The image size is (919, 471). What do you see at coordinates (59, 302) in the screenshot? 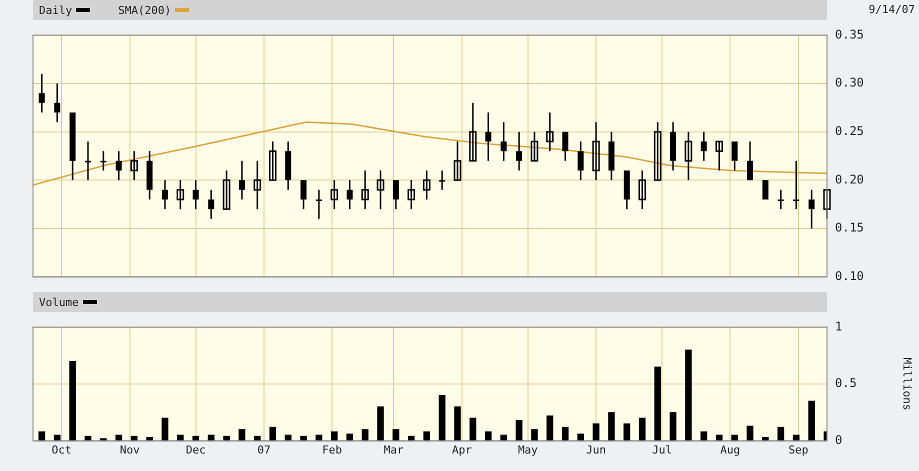
I see `legend-label: Volume` at bounding box center [59, 302].